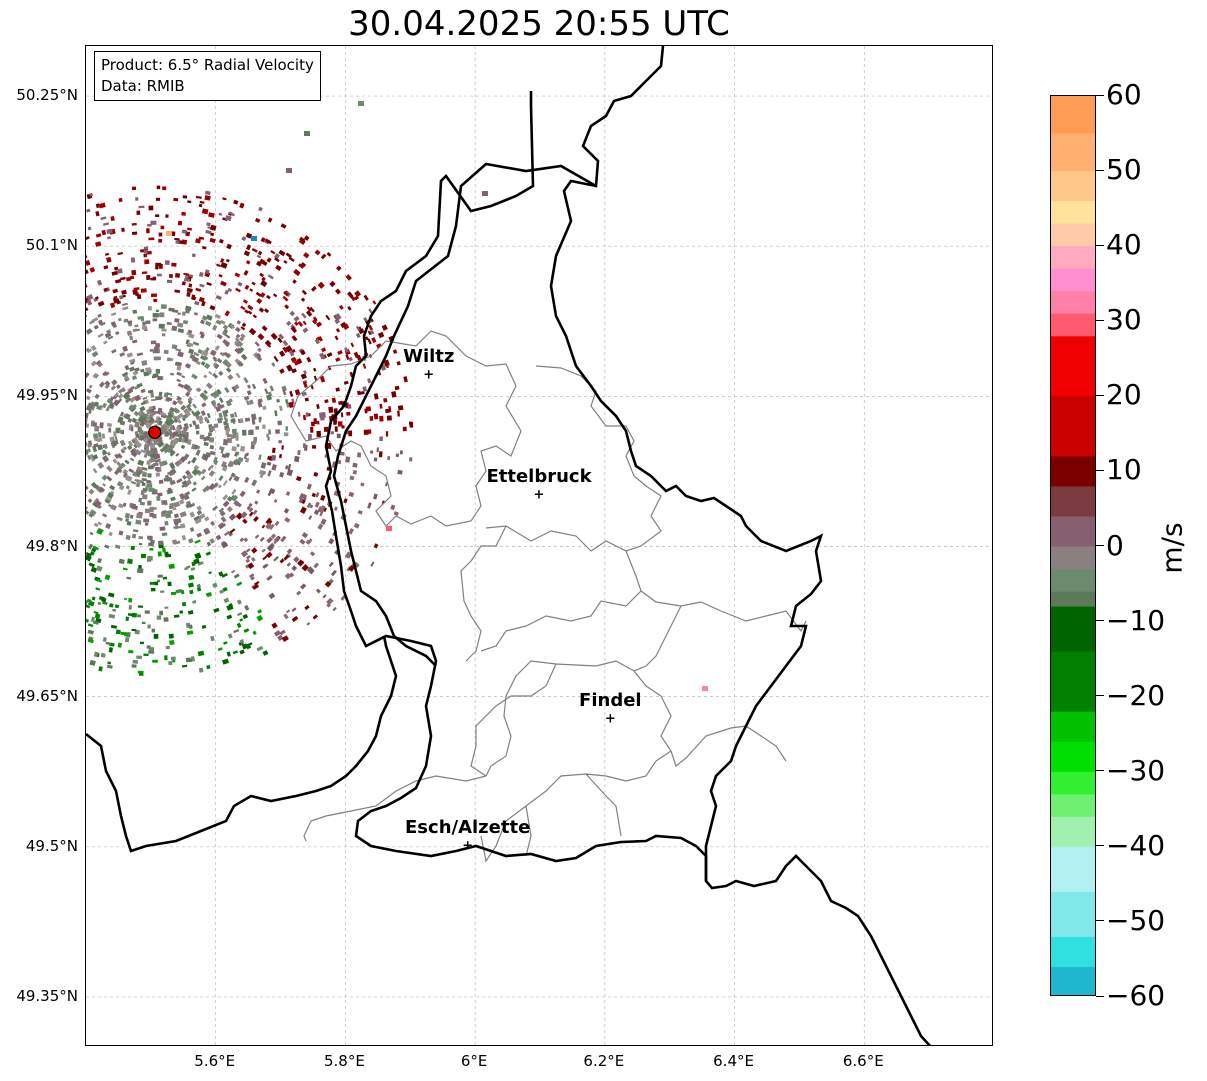 The height and width of the screenshot is (1081, 1207). Describe the element at coordinates (1073, 545) in the screenshot. I see `colorbar-gradient` at that location.